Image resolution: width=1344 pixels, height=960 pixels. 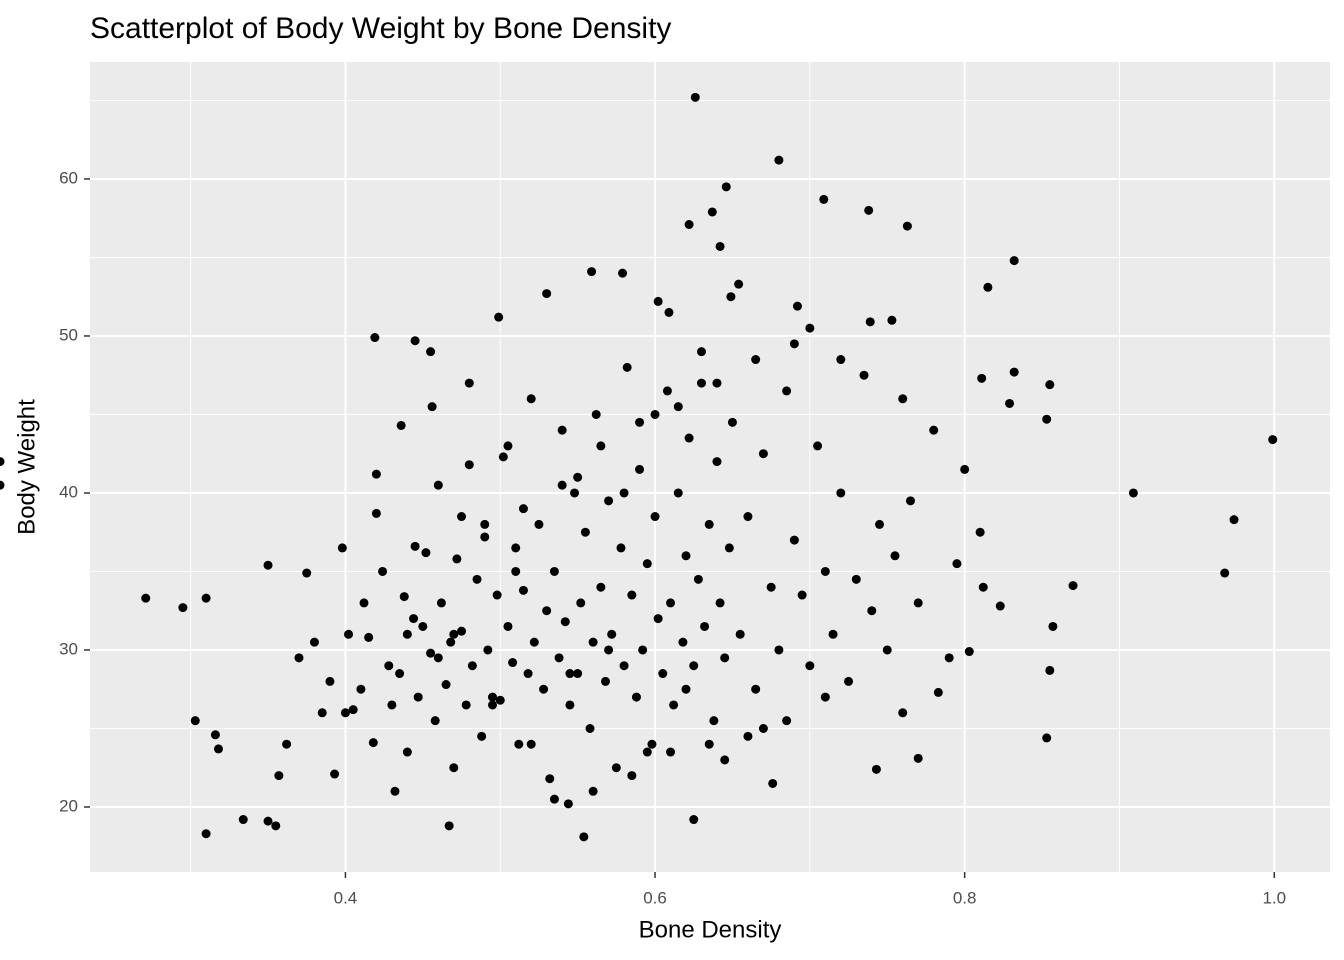 What do you see at coordinates (655, 897) in the screenshot?
I see `x-tick-label: 0.6` at bounding box center [655, 897].